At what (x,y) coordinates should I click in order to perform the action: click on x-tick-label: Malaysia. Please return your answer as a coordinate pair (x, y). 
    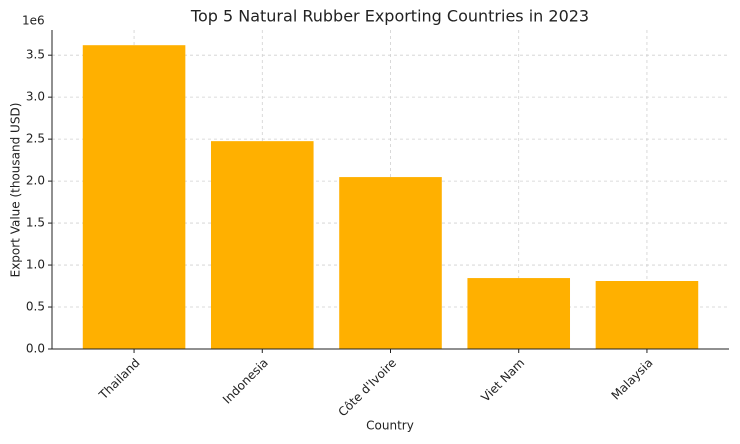
    Looking at the image, I should click on (632, 379).